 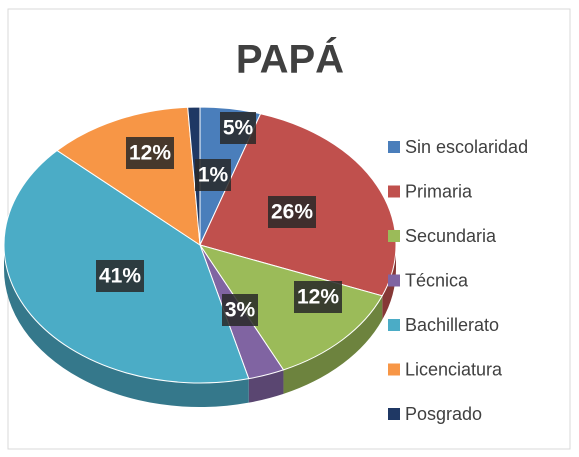 I want to click on legend-label: Técnica, so click(x=437, y=280).